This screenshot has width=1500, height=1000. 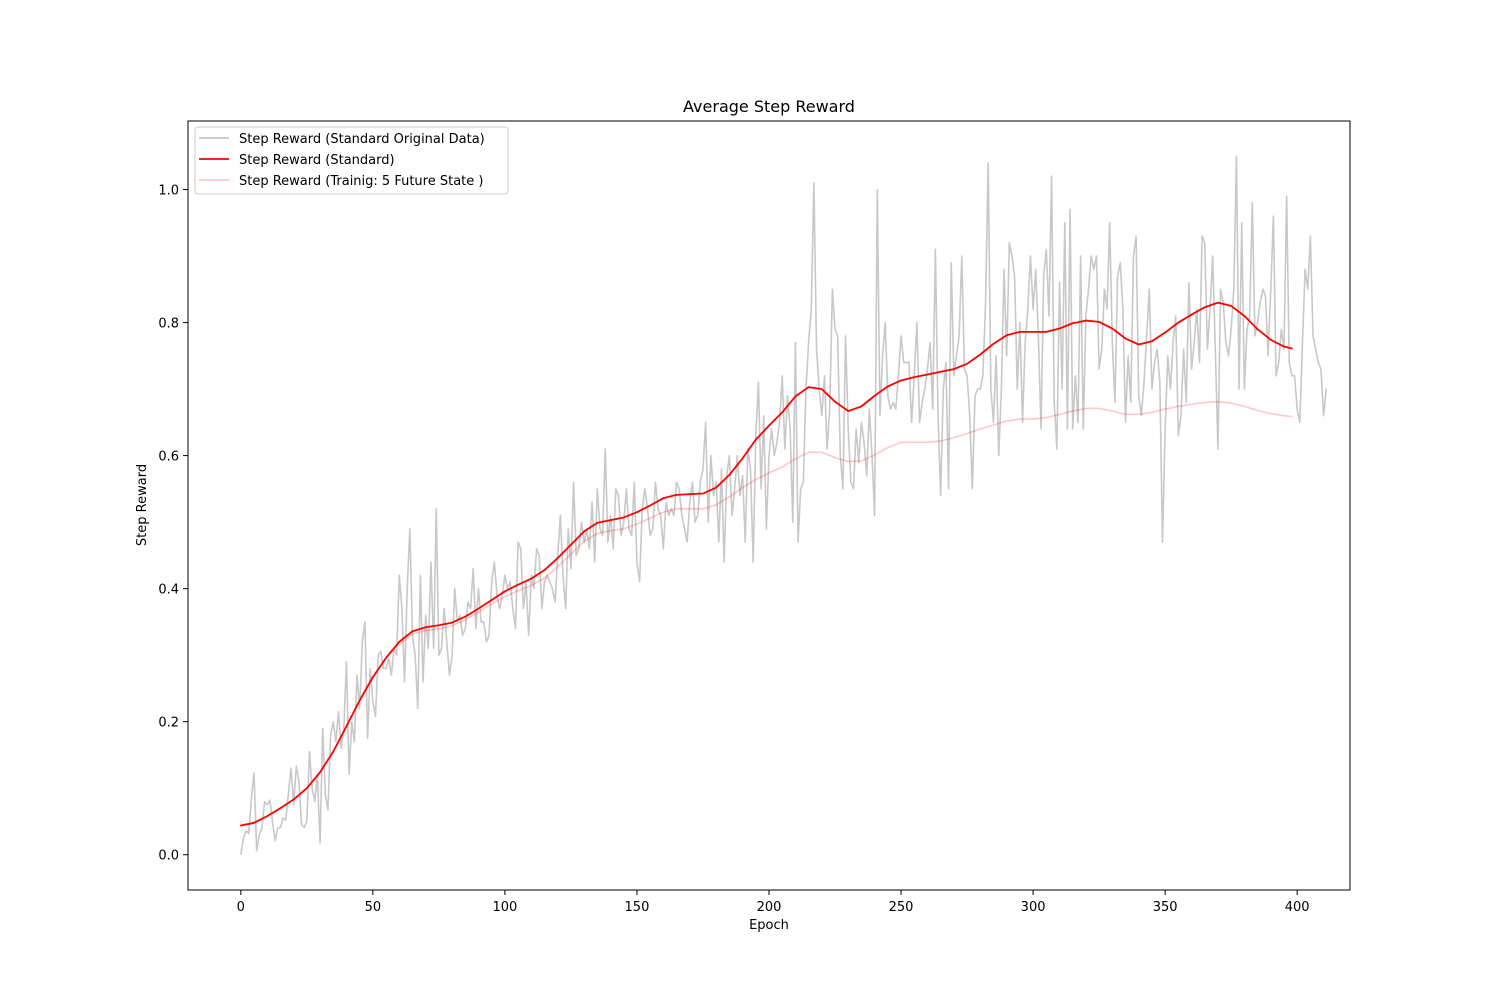 I want to click on x-tick-label: 300, so click(x=1033, y=907).